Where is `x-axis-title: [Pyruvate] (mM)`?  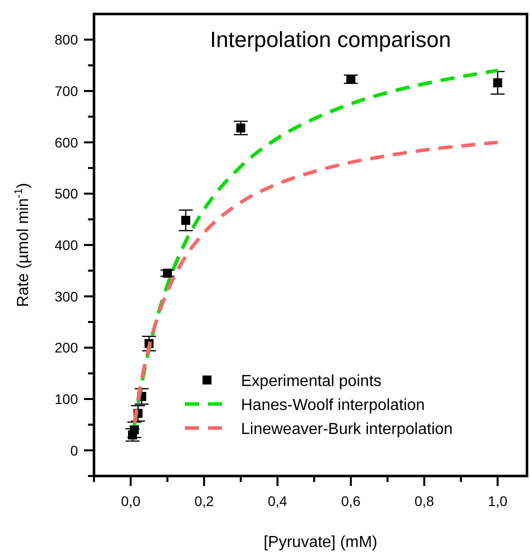
x-axis-title: [Pyruvate] (mM) is located at coordinates (321, 542).